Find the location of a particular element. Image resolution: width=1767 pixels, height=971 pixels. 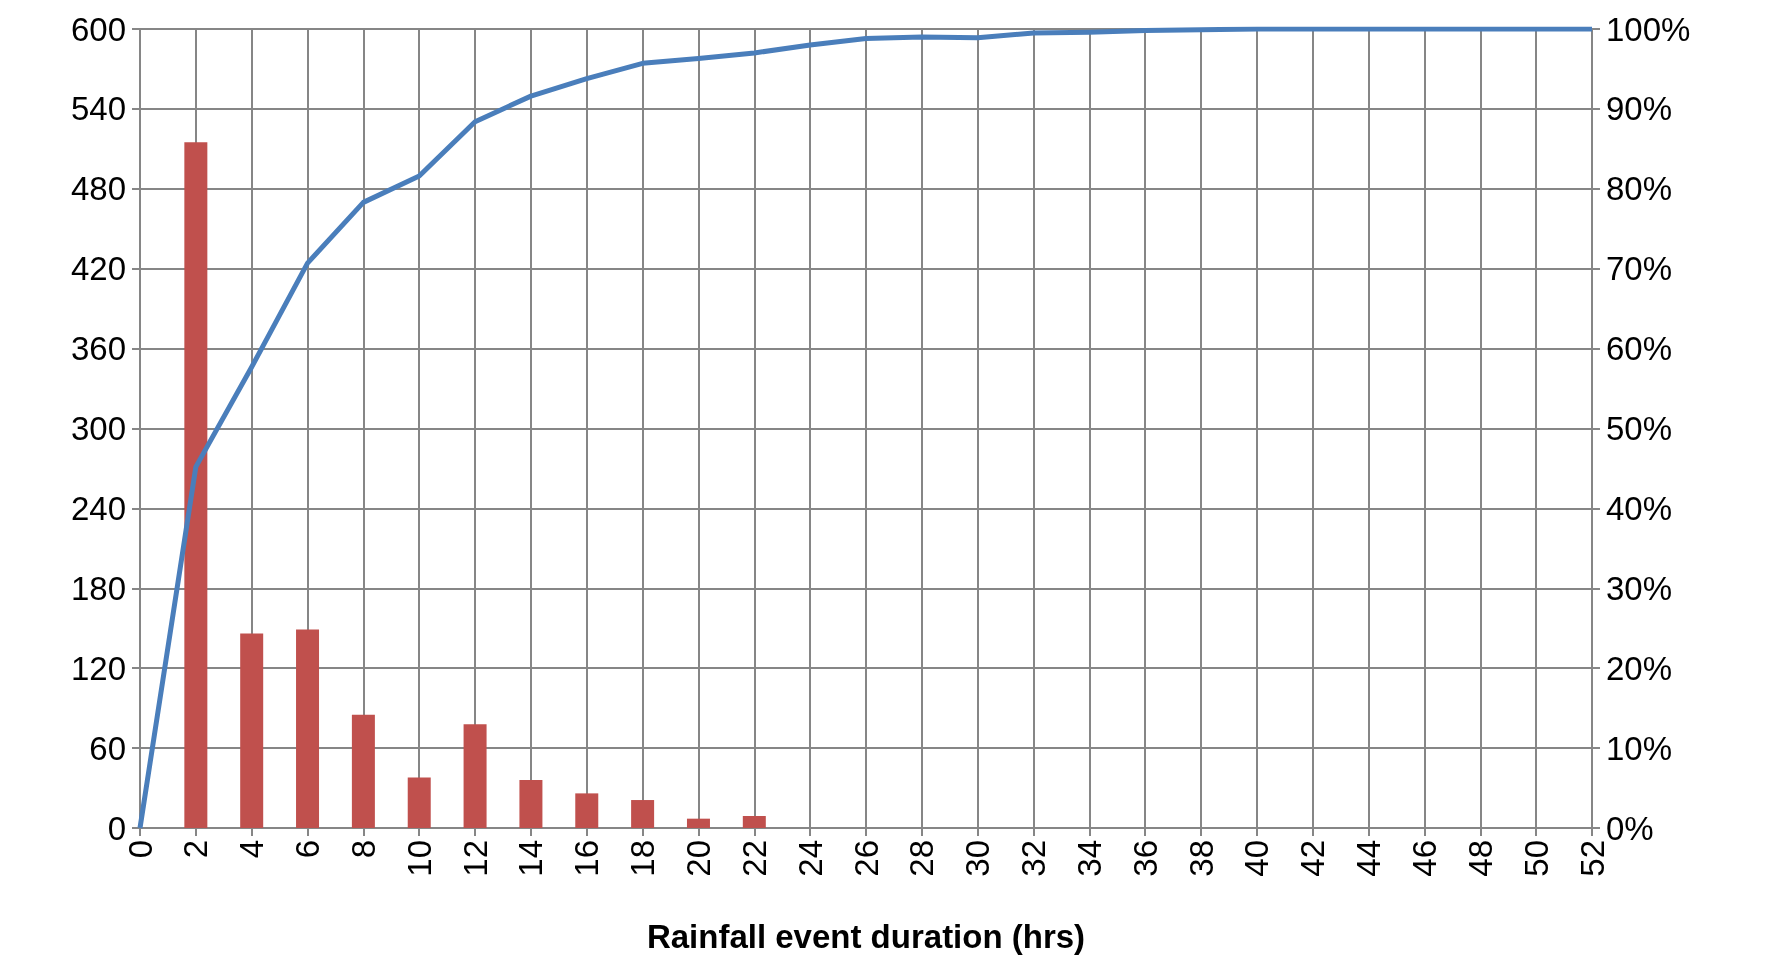

x-tick-label: 48 is located at coordinates (1480, 858).